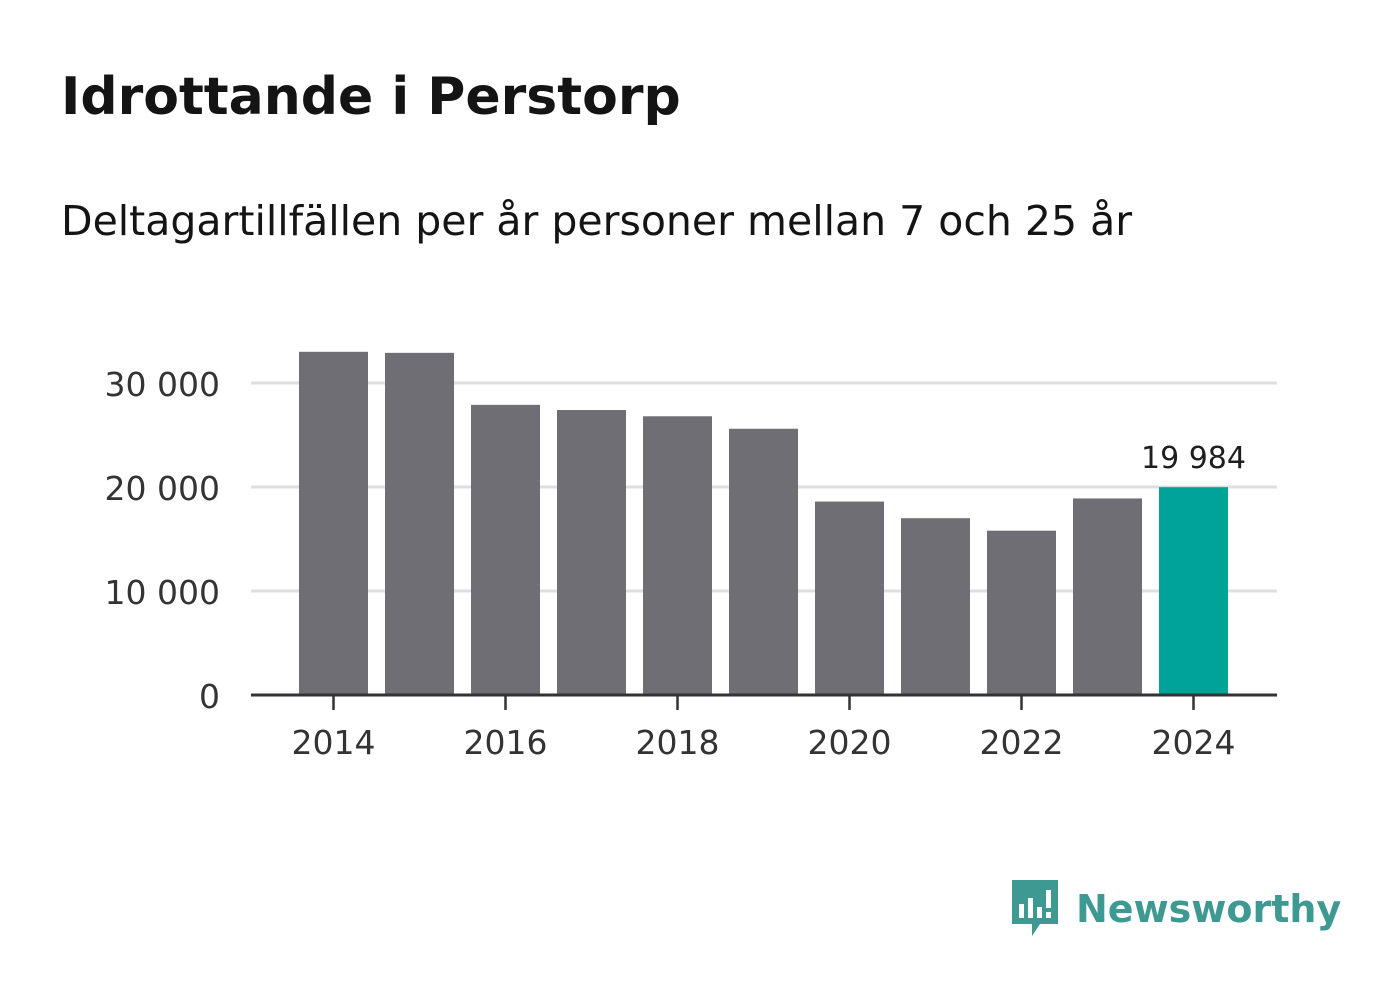 Image resolution: width=1382 pixels, height=999 pixels. What do you see at coordinates (849, 598) in the screenshot?
I see `bar-2020` at bounding box center [849, 598].